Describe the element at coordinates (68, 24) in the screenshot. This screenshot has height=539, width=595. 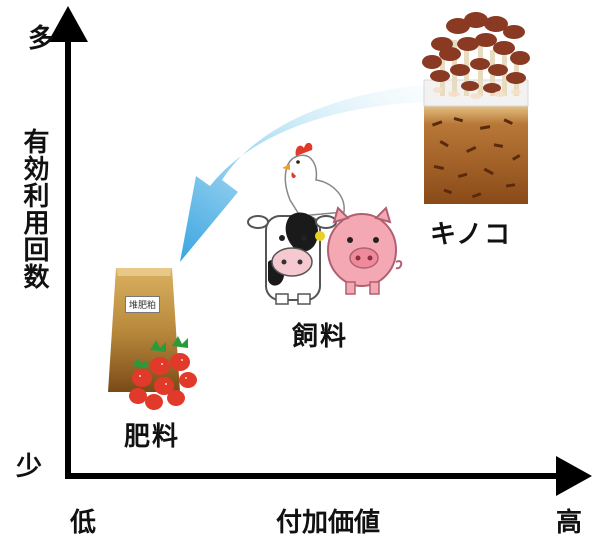
I see `y-axis-arrowhead` at that location.